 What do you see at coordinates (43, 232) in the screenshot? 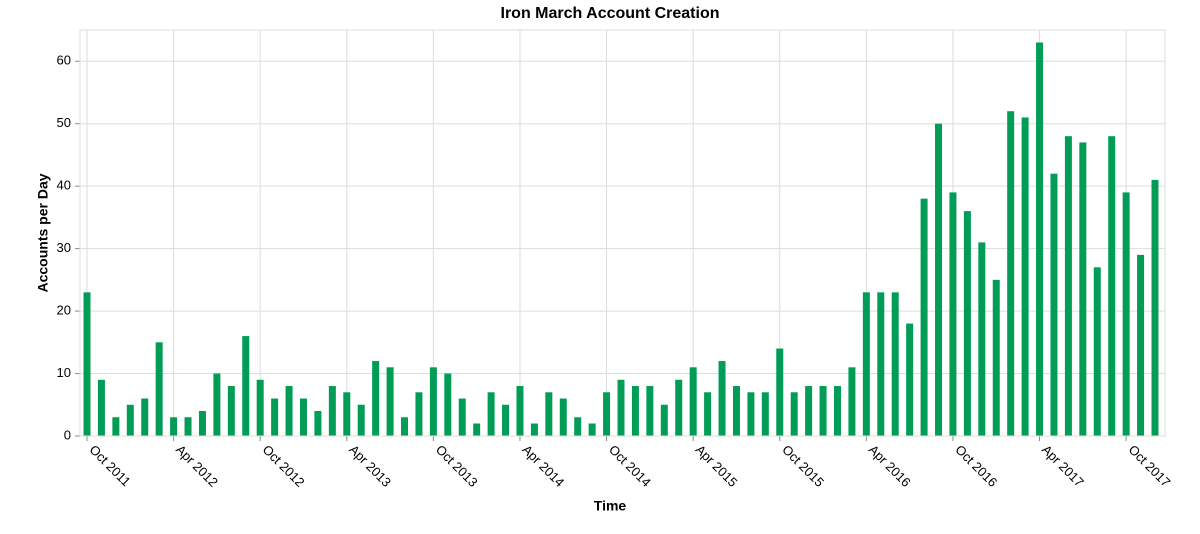
I see `y-axis-title: Accounts per Day` at bounding box center [43, 232].